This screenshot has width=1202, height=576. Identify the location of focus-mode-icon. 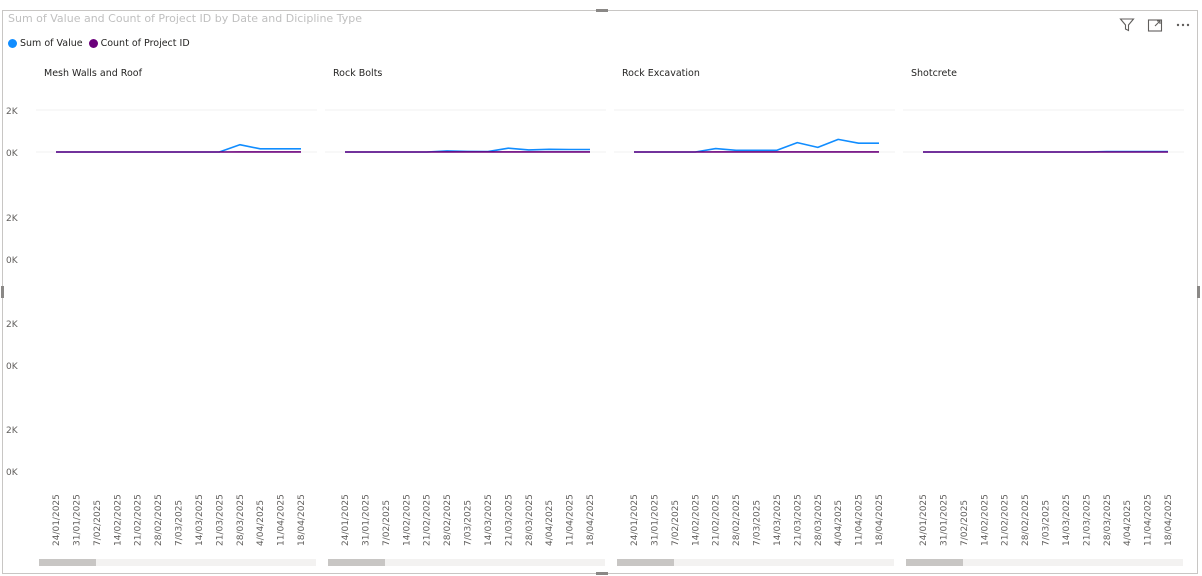
(1155, 25).